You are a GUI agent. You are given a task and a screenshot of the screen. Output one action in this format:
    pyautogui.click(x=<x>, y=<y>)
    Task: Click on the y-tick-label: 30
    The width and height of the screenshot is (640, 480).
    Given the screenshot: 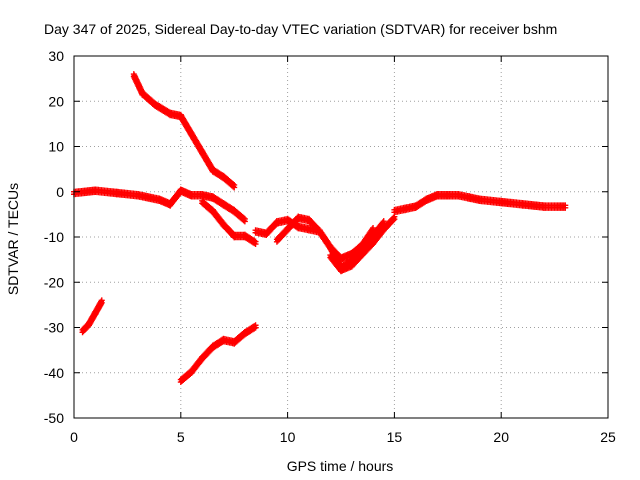 What is the action you would take?
    pyautogui.click(x=56, y=56)
    